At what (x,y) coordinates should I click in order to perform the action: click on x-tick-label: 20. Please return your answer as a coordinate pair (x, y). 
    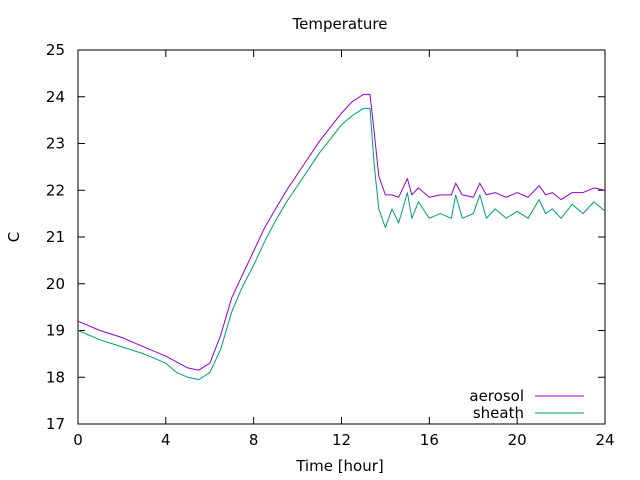
    Looking at the image, I should click on (517, 440).